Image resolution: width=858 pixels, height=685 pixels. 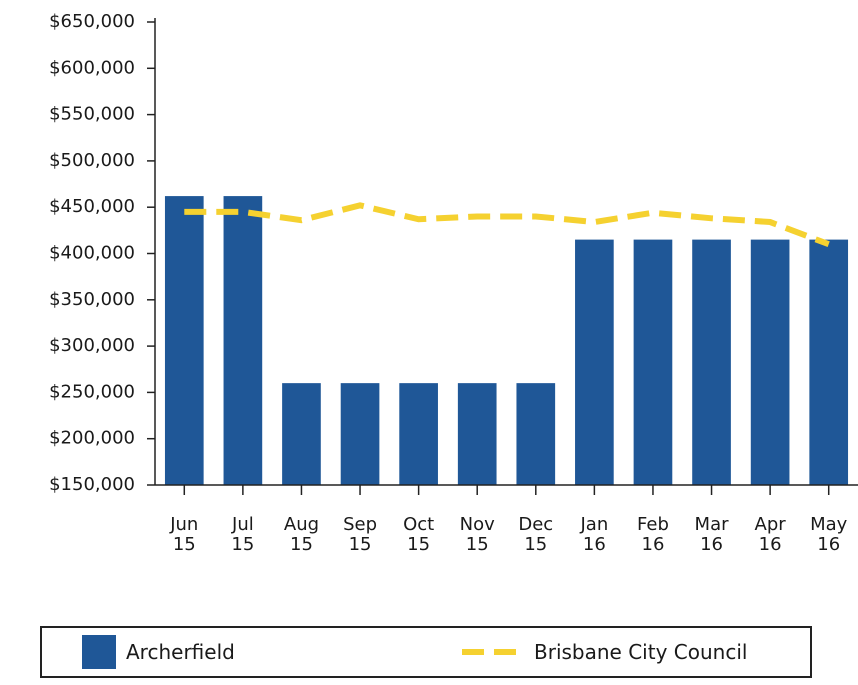 What do you see at coordinates (92, 21) in the screenshot?
I see `y-tick-label: $650,000` at bounding box center [92, 21].